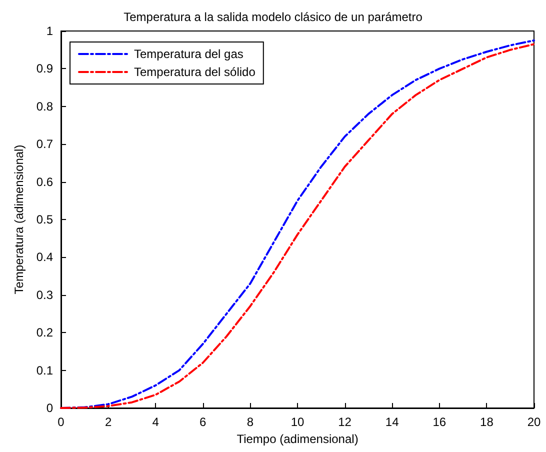 The height and width of the screenshot is (452, 546). Describe the element at coordinates (45, 370) in the screenshot. I see `y-tick-label: 0.1` at that location.